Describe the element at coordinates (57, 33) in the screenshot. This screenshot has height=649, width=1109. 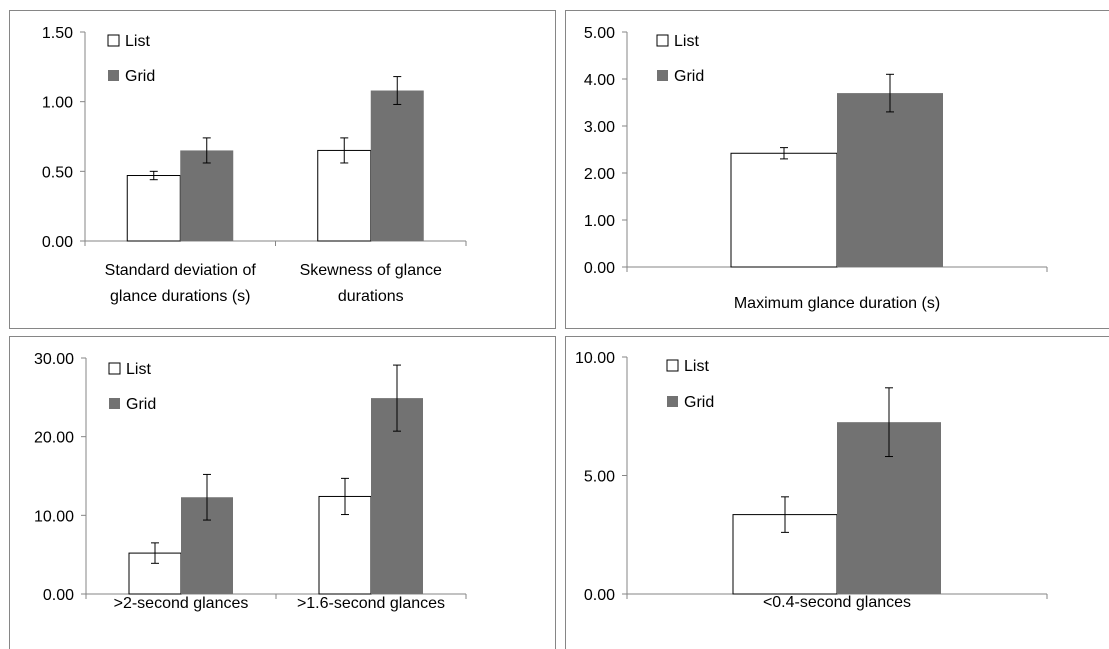
I see `y-tick-label: 1.50` at that location.